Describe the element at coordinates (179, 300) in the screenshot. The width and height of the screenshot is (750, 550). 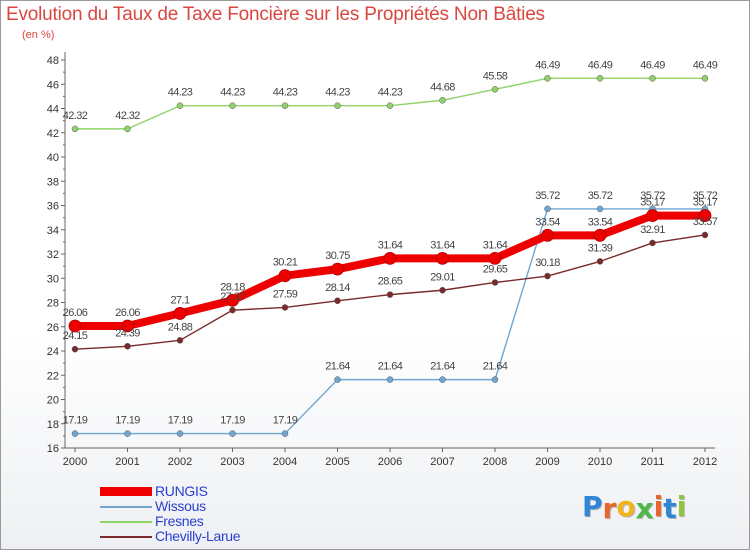
I see `data-label: 27.1` at that location.